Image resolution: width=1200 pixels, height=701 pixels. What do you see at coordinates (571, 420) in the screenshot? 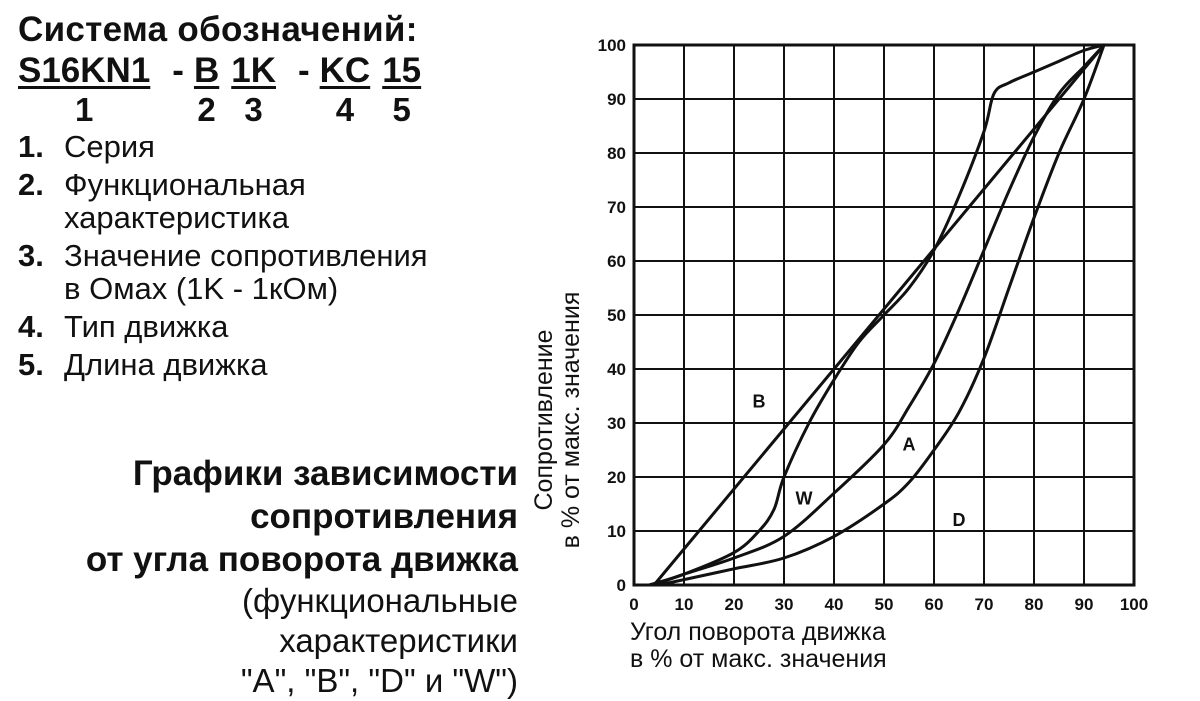
I see `y-axis-title: в % от макс. значения` at bounding box center [571, 420].